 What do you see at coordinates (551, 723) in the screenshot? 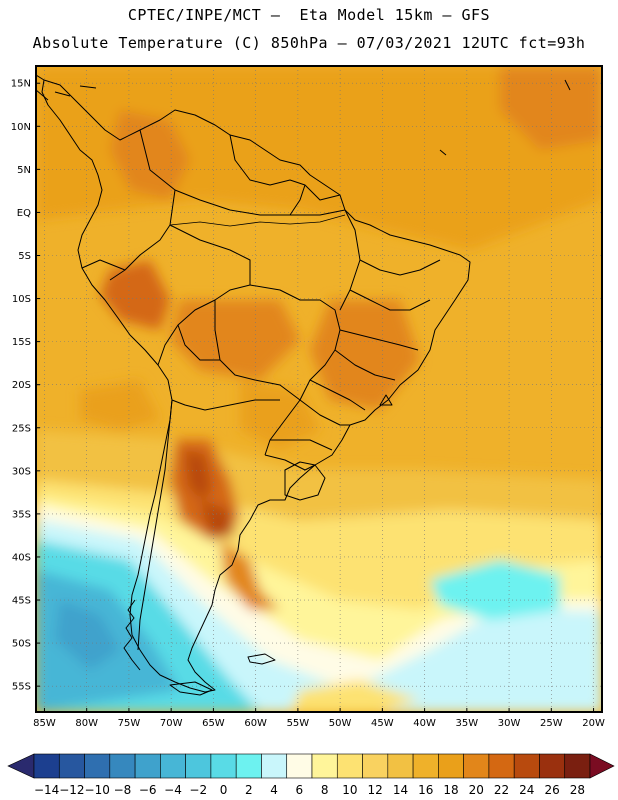
I see `lon-tick-label: 25W` at bounding box center [551, 723].